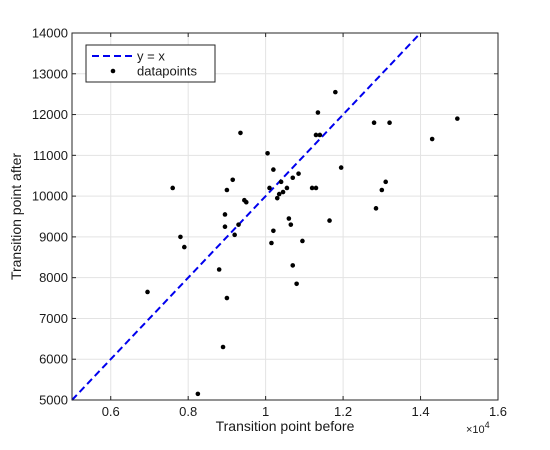 This screenshot has height=450, width=550. I want to click on y-tick-label: 8000, so click(53, 277).